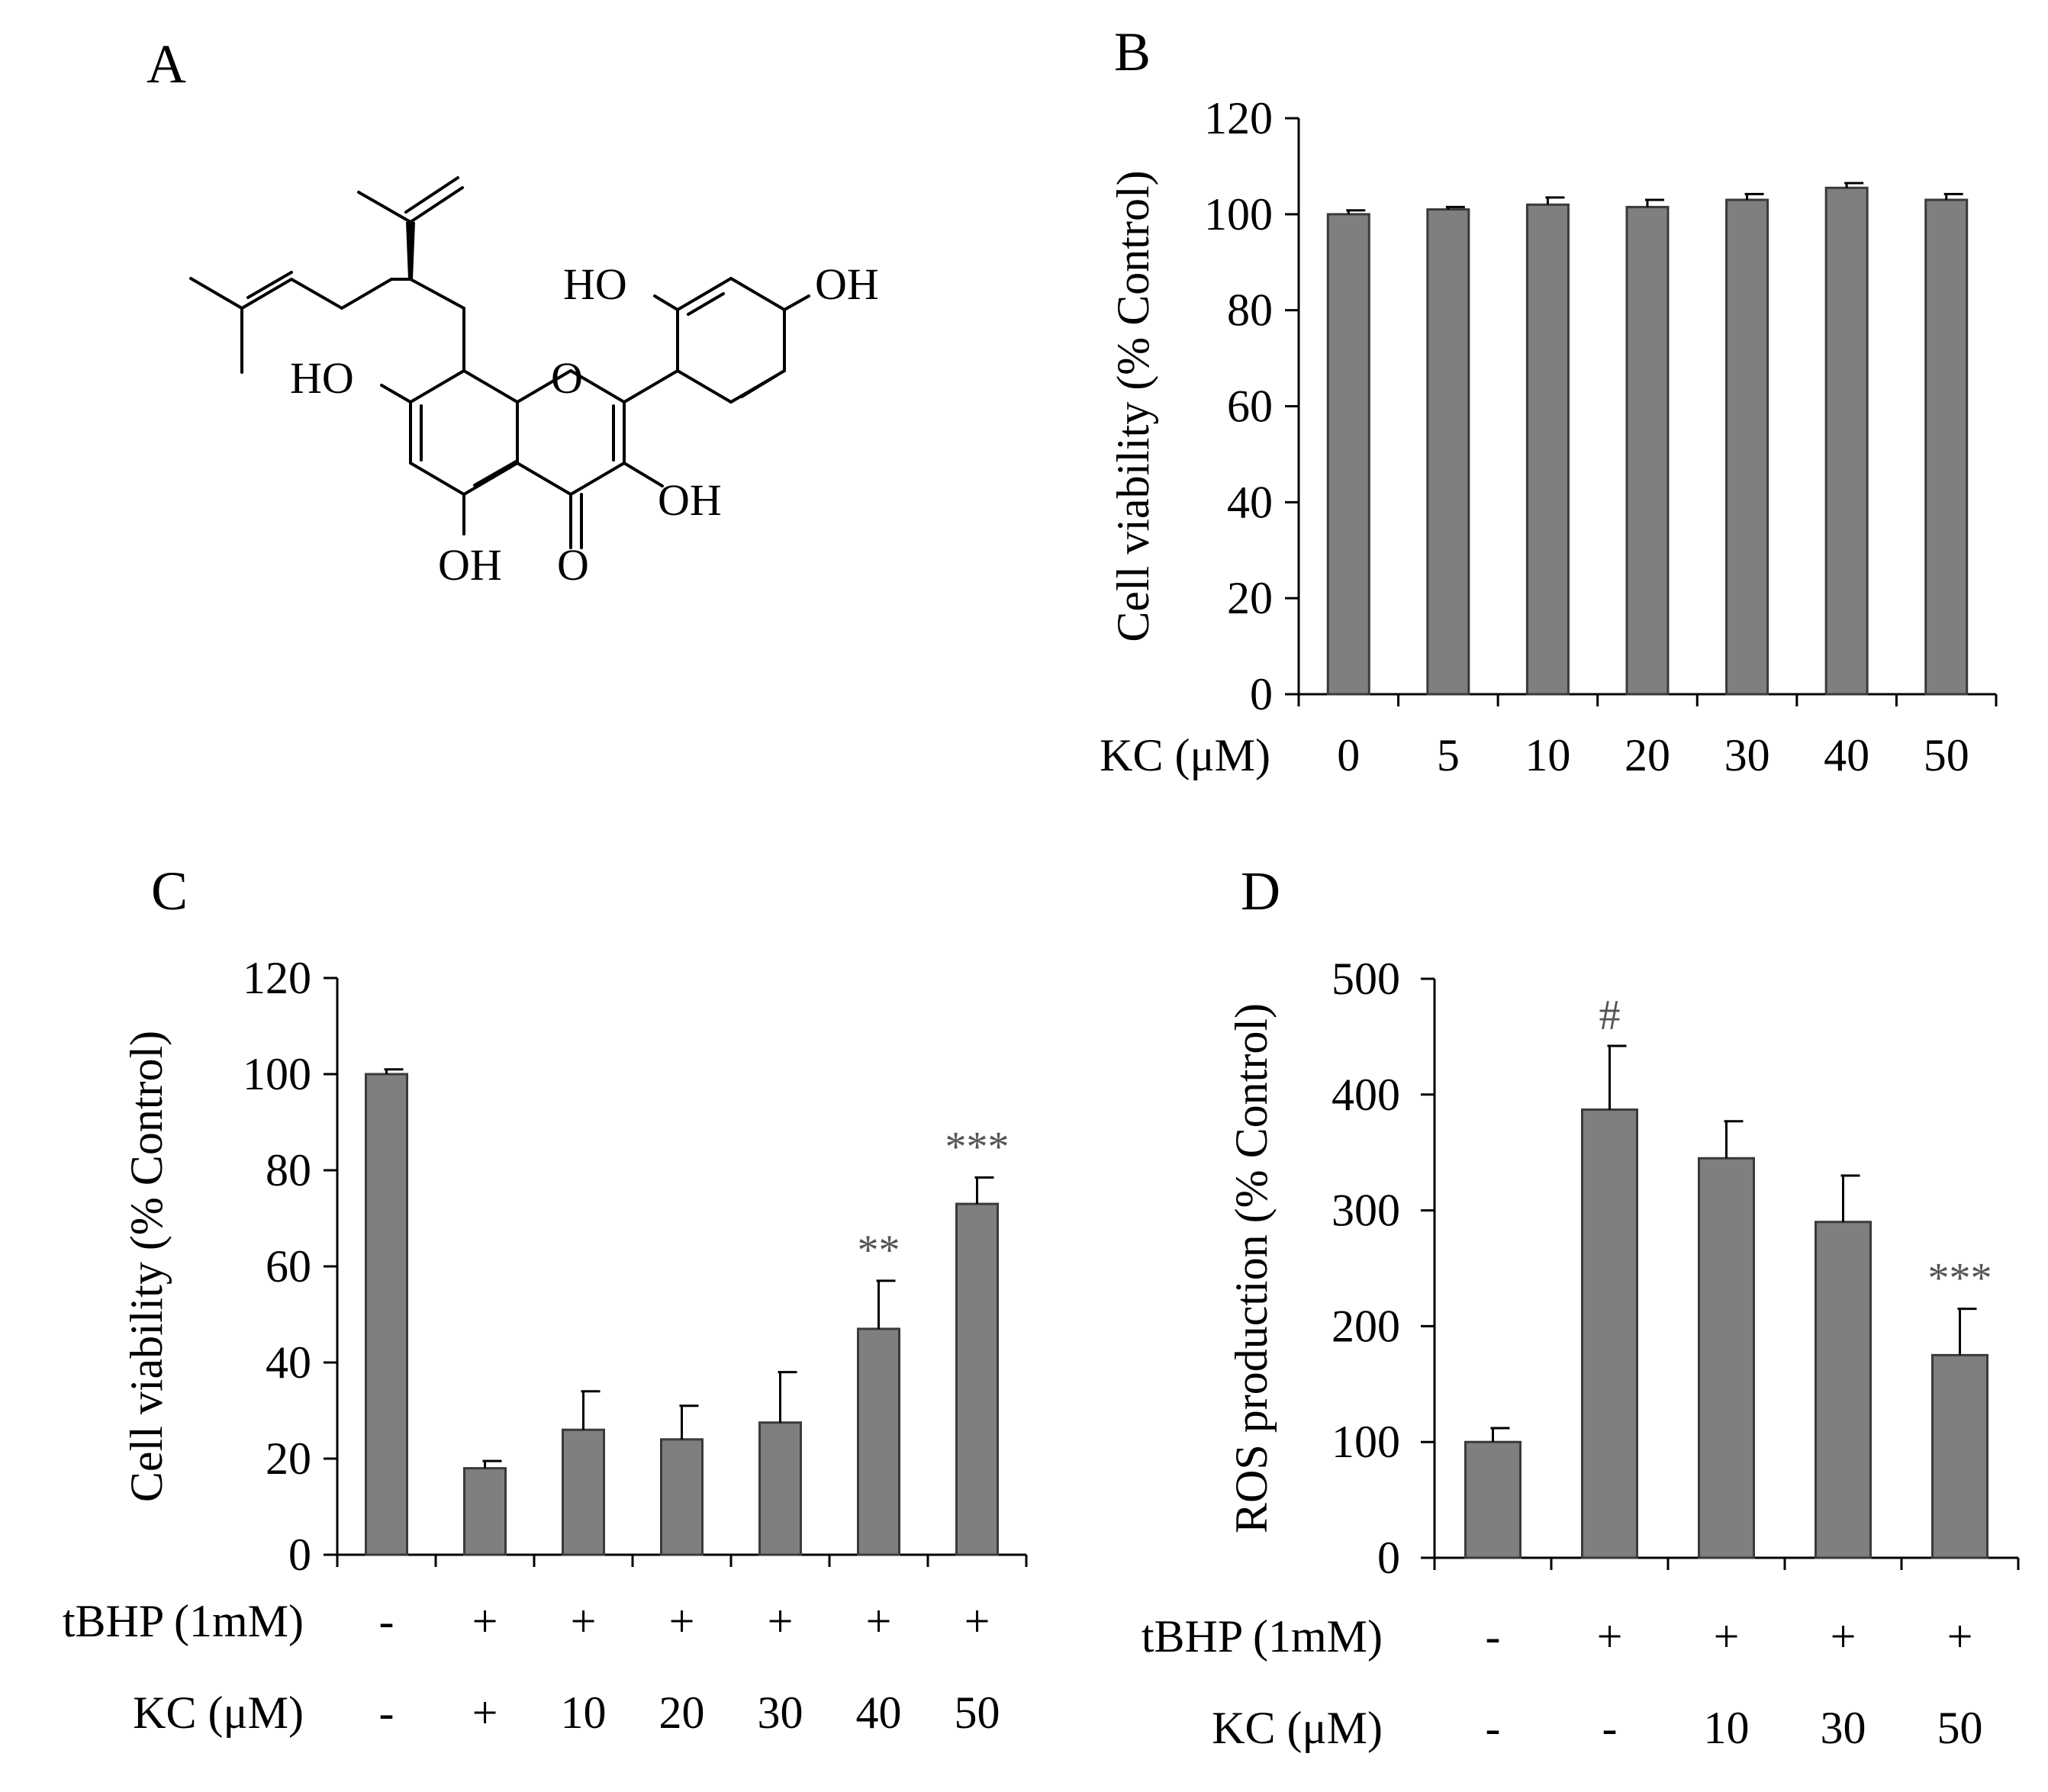 Image resolution: width=2048 pixels, height=1792 pixels. What do you see at coordinates (1366, 979) in the screenshot?
I see `y-tick-label: 500` at bounding box center [1366, 979].